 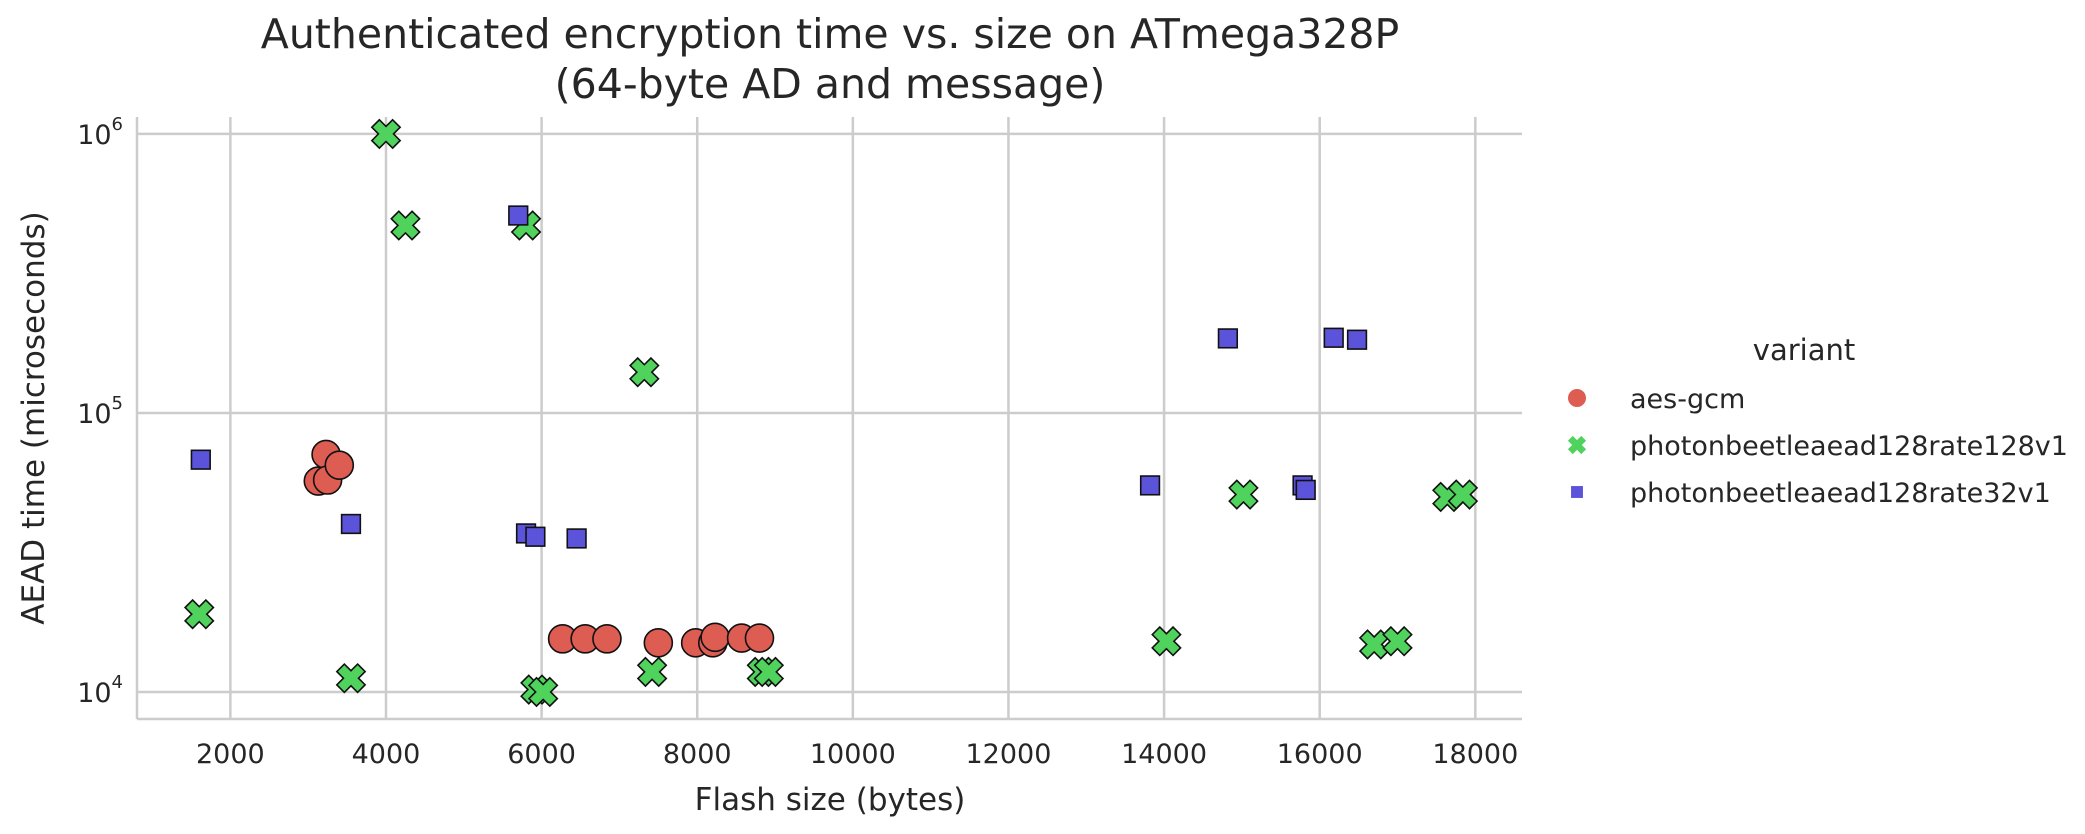 I want to click on y-tick-exponent: 6, so click(x=117, y=124).